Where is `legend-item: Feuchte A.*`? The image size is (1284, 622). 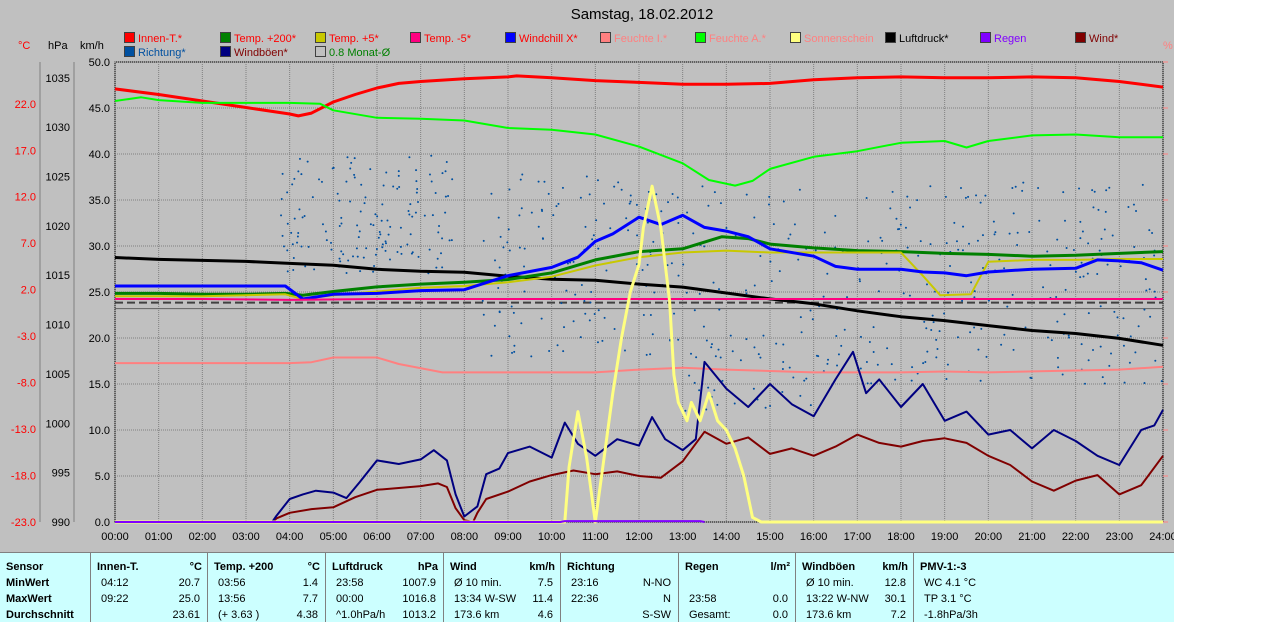 legend-item: Feuchte A.* is located at coordinates (730, 38).